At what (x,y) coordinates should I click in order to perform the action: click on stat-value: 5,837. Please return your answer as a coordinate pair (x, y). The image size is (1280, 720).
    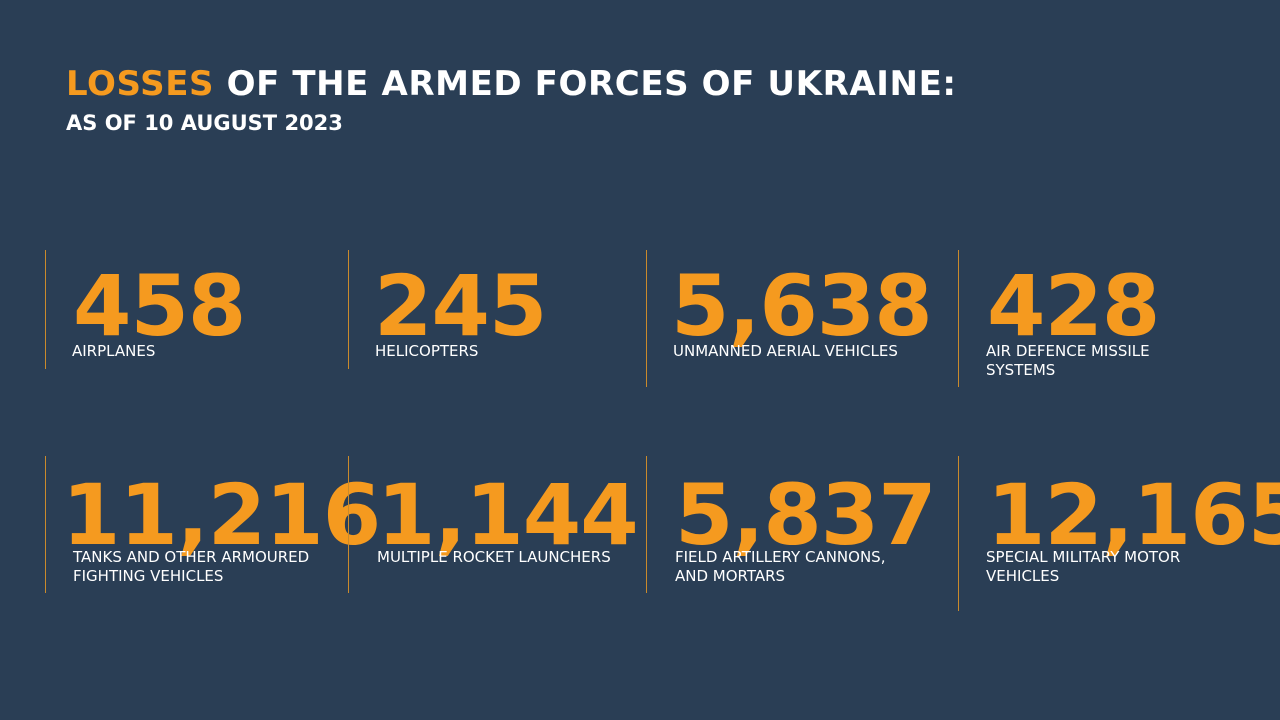
    Looking at the image, I should click on (806, 515).